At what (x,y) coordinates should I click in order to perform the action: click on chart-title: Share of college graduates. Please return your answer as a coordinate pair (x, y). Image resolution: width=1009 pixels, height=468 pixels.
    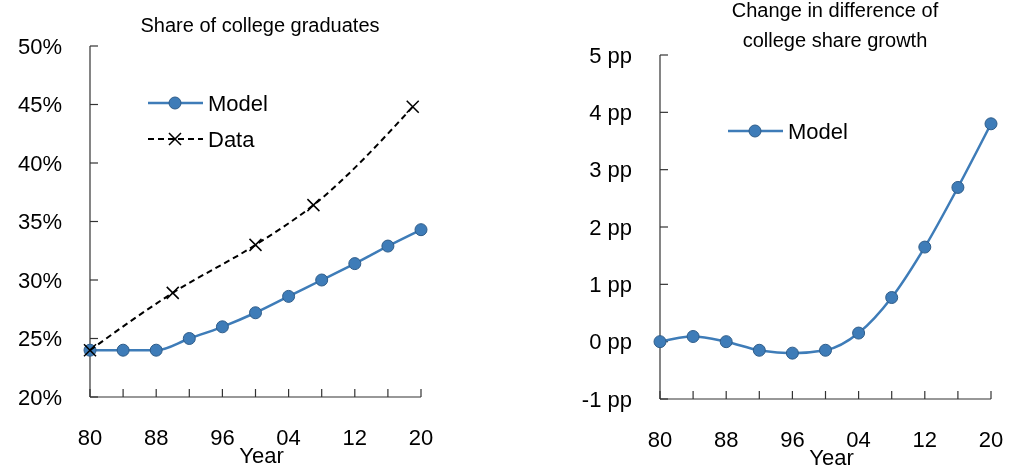
    Looking at the image, I should click on (260, 25).